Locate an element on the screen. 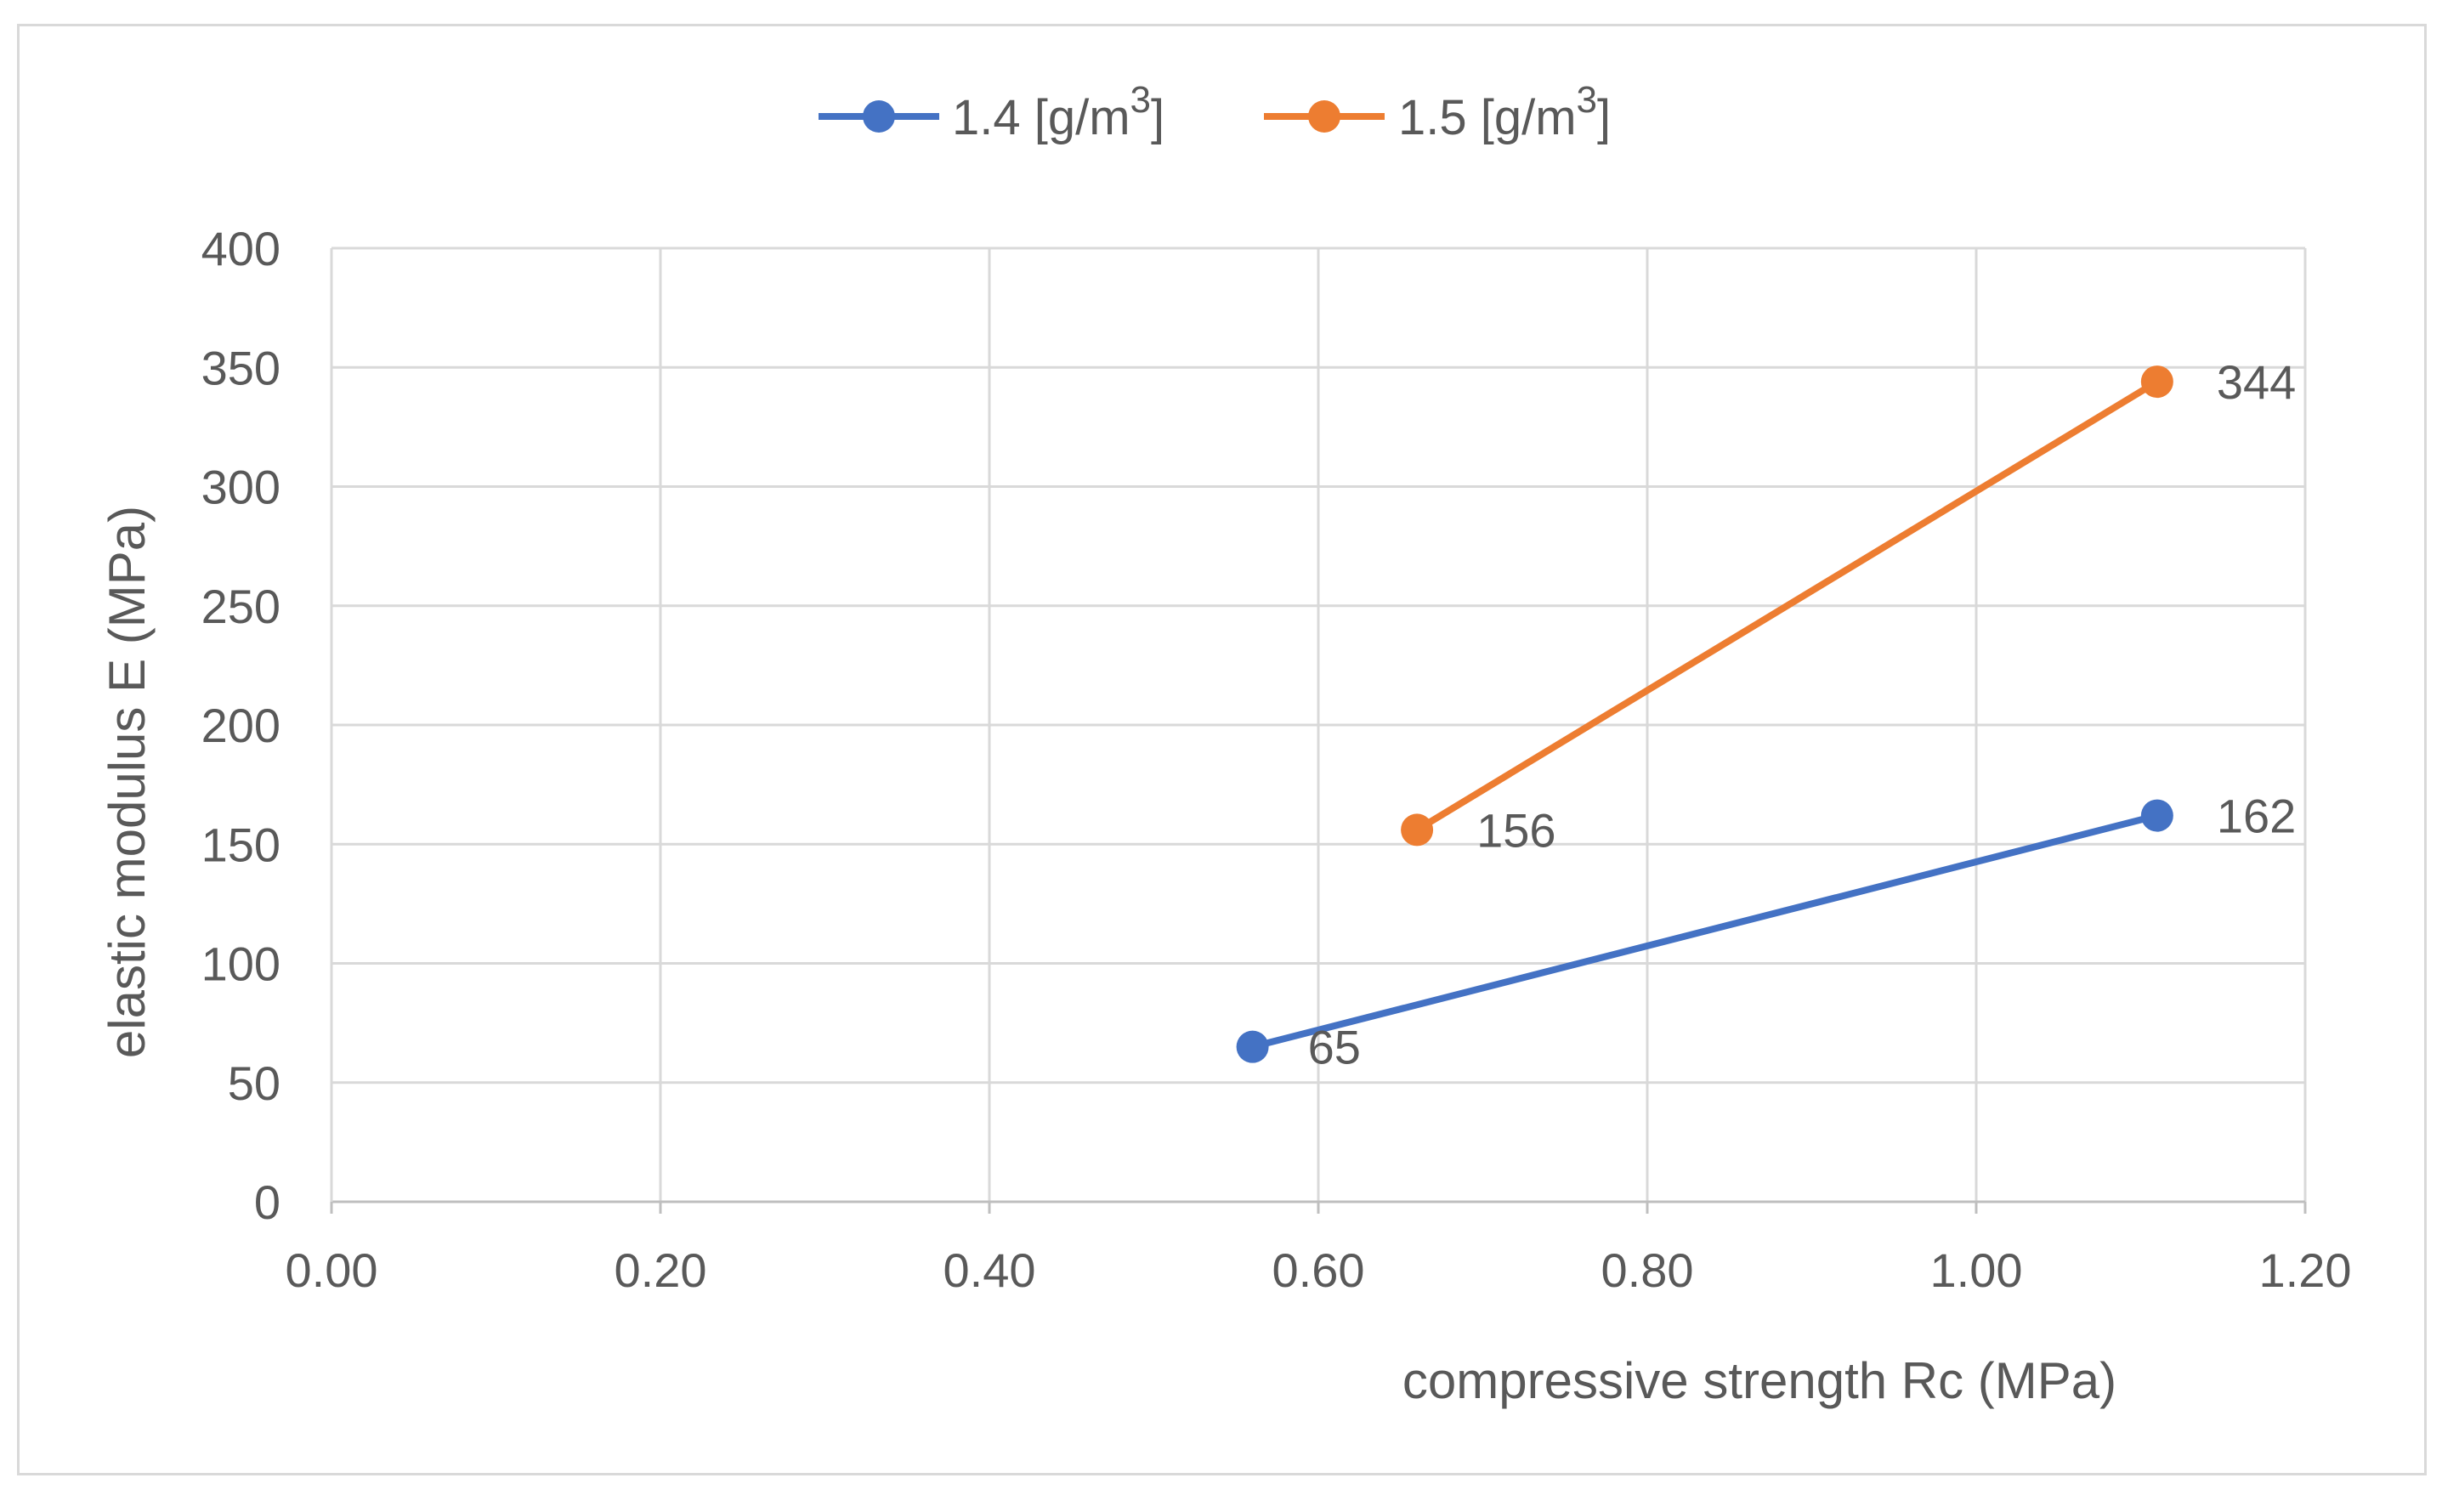  x-tick-label: 1.00 is located at coordinates (1976, 1270).